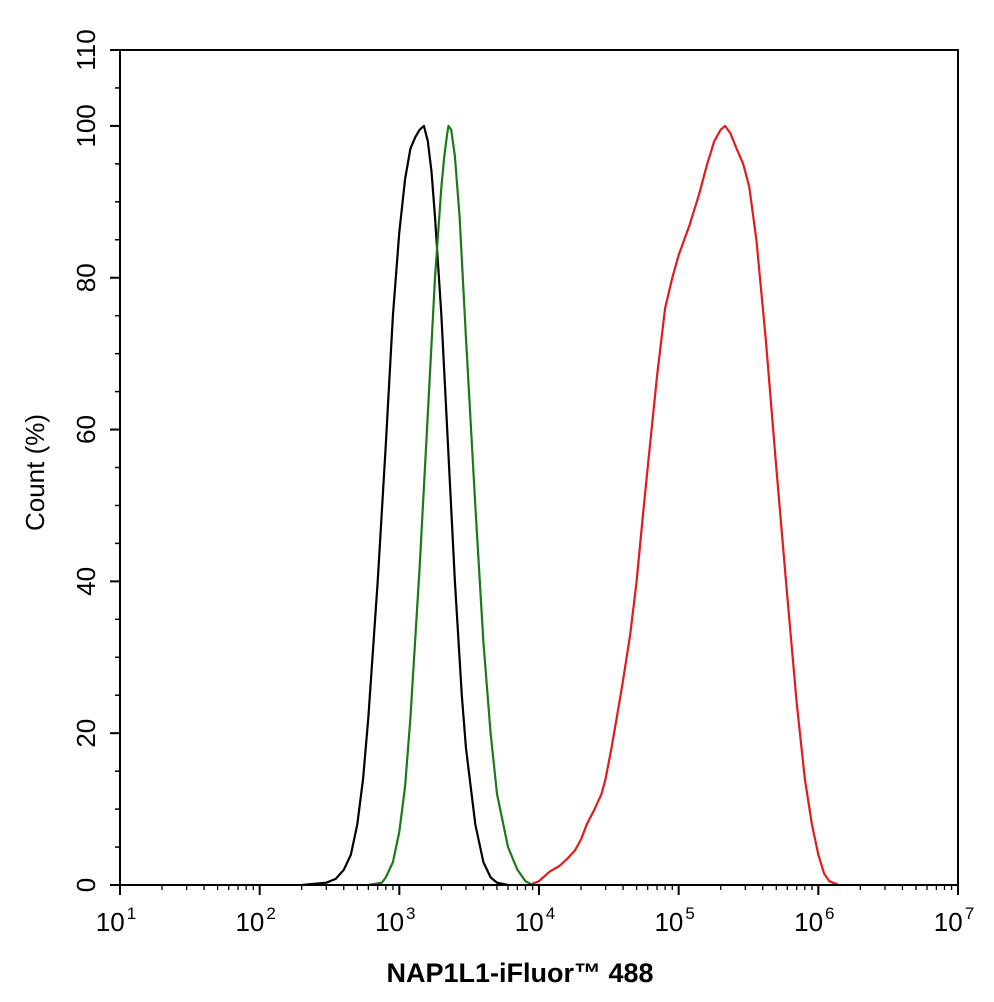 The image size is (994, 1002). I want to click on y-tick-label: 20, so click(86, 733).